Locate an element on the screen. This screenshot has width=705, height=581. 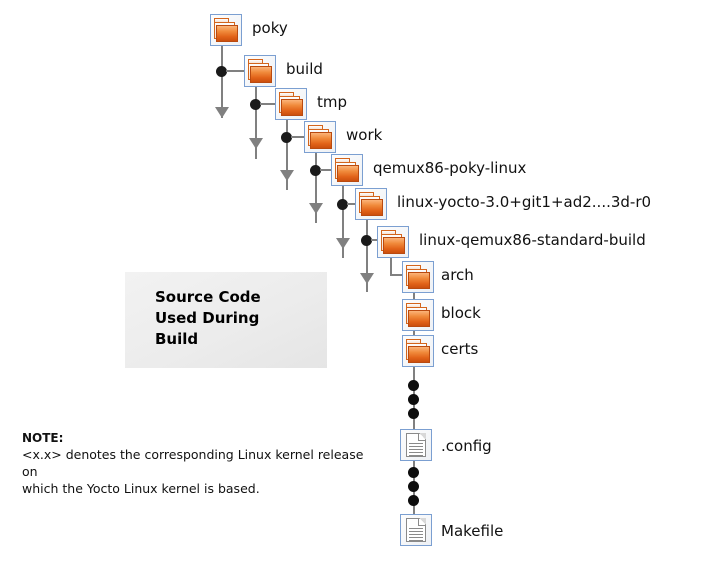
folder-icon-build is located at coordinates (260, 71).